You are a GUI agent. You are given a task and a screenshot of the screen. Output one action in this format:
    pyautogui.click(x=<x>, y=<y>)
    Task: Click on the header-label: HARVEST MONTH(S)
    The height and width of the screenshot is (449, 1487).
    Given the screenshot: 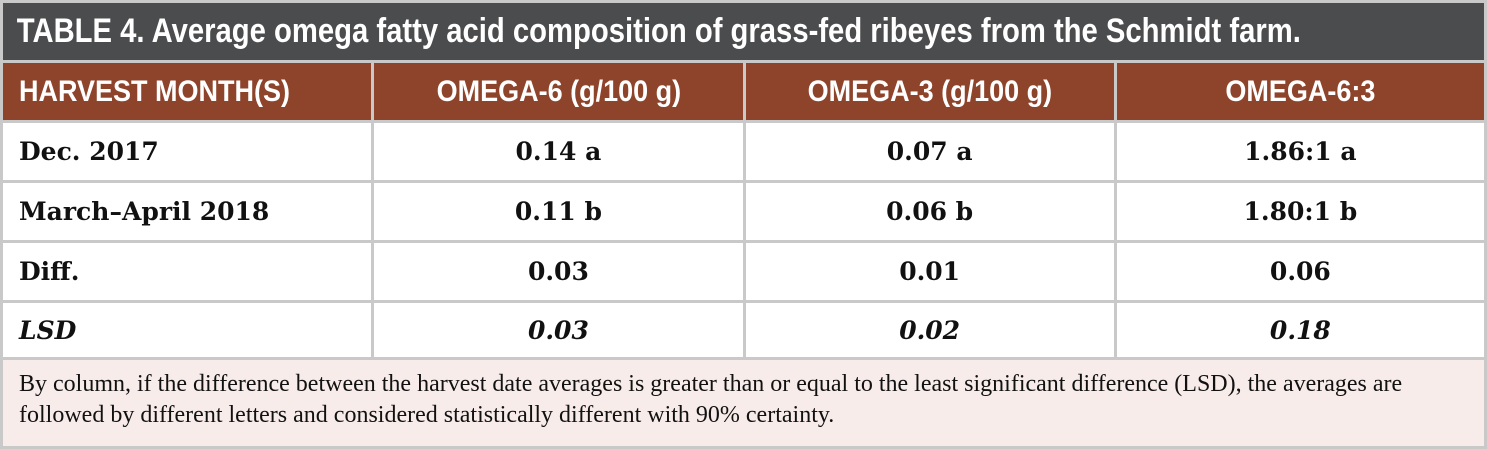 What is the action you would take?
    pyautogui.click(x=155, y=91)
    